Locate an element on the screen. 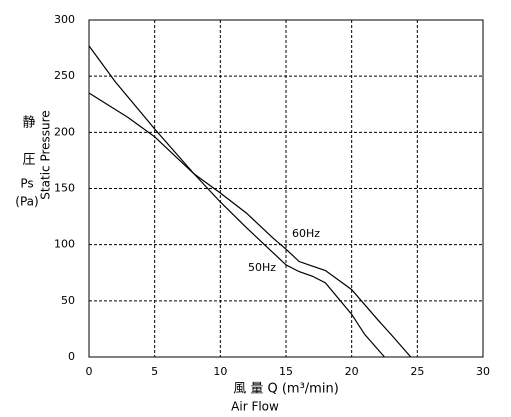 Image resolution: width=511 pixels, height=417 pixels. x-tick-label: 25 is located at coordinates (417, 371).